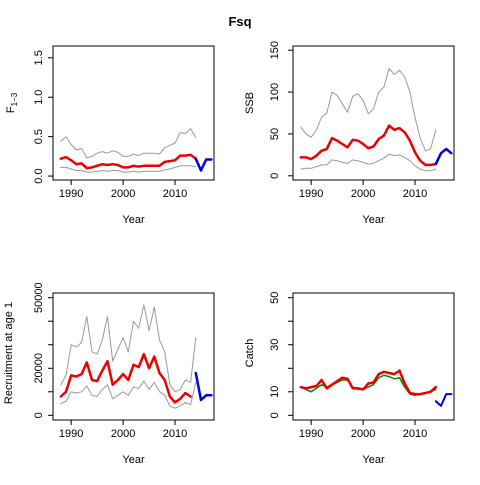  I want to click on series-line-catch-forecast, so click(443, 400).